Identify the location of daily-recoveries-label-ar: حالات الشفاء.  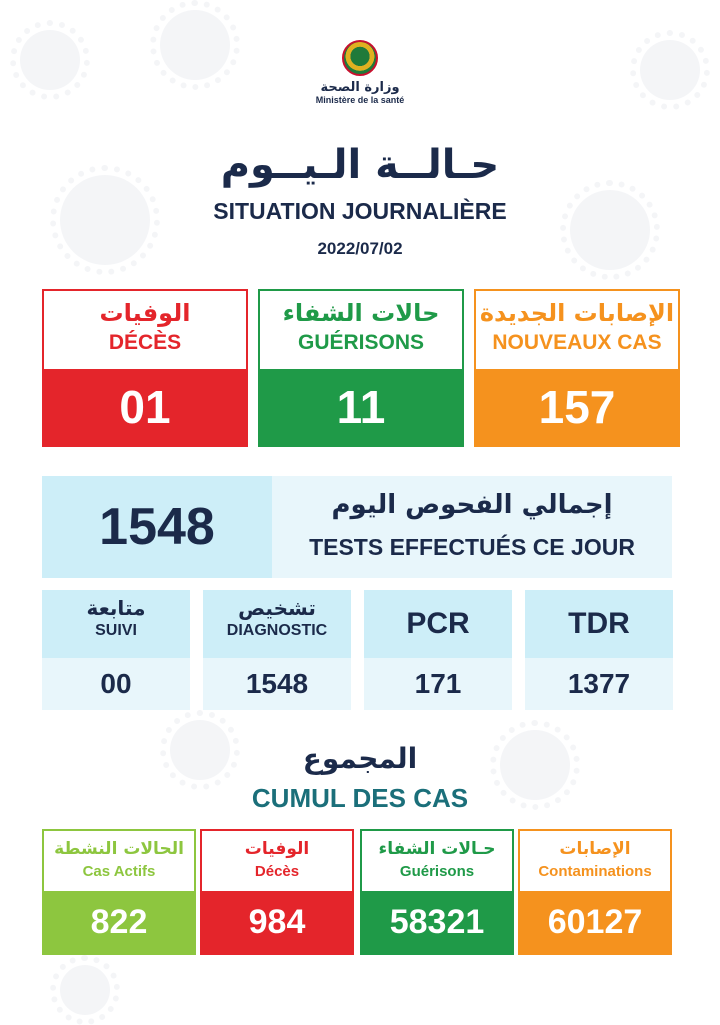
(361, 313).